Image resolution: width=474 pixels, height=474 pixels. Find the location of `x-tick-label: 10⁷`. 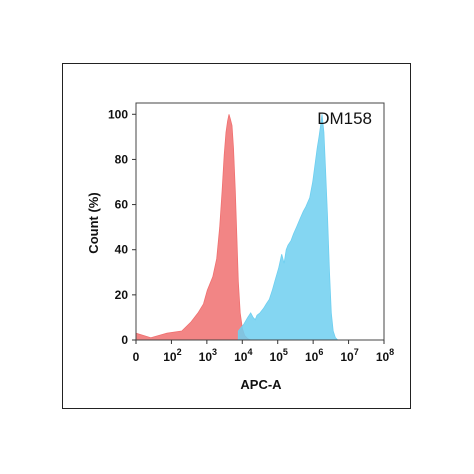

x-tick-label: 10⁷ is located at coordinates (349, 355).